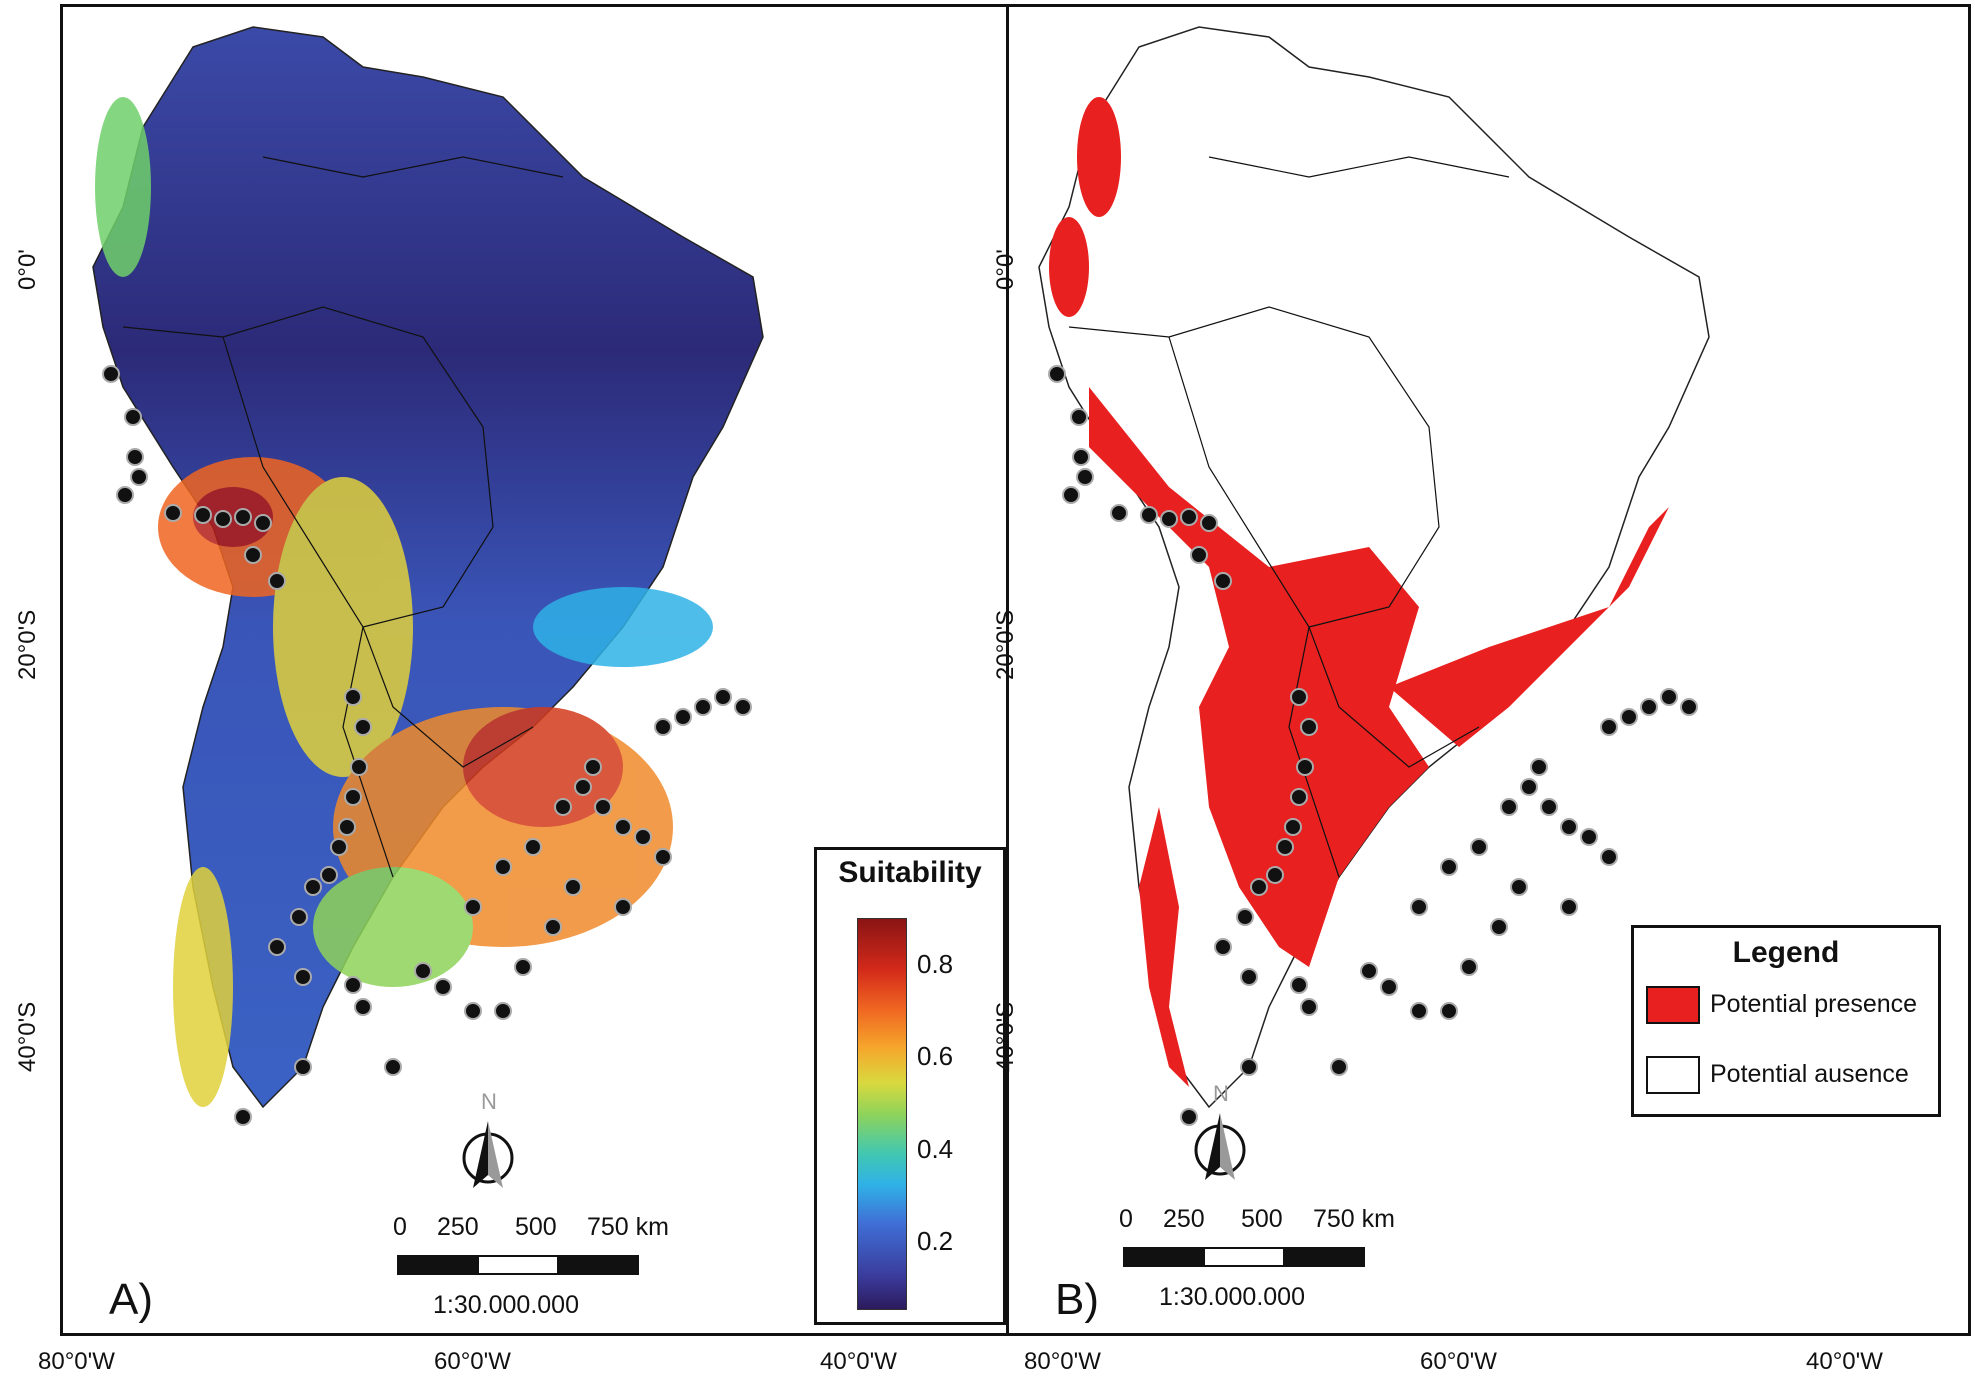  Describe the element at coordinates (1844, 1361) in the screenshot. I see `x-tick-40w: 40°0'W` at that location.